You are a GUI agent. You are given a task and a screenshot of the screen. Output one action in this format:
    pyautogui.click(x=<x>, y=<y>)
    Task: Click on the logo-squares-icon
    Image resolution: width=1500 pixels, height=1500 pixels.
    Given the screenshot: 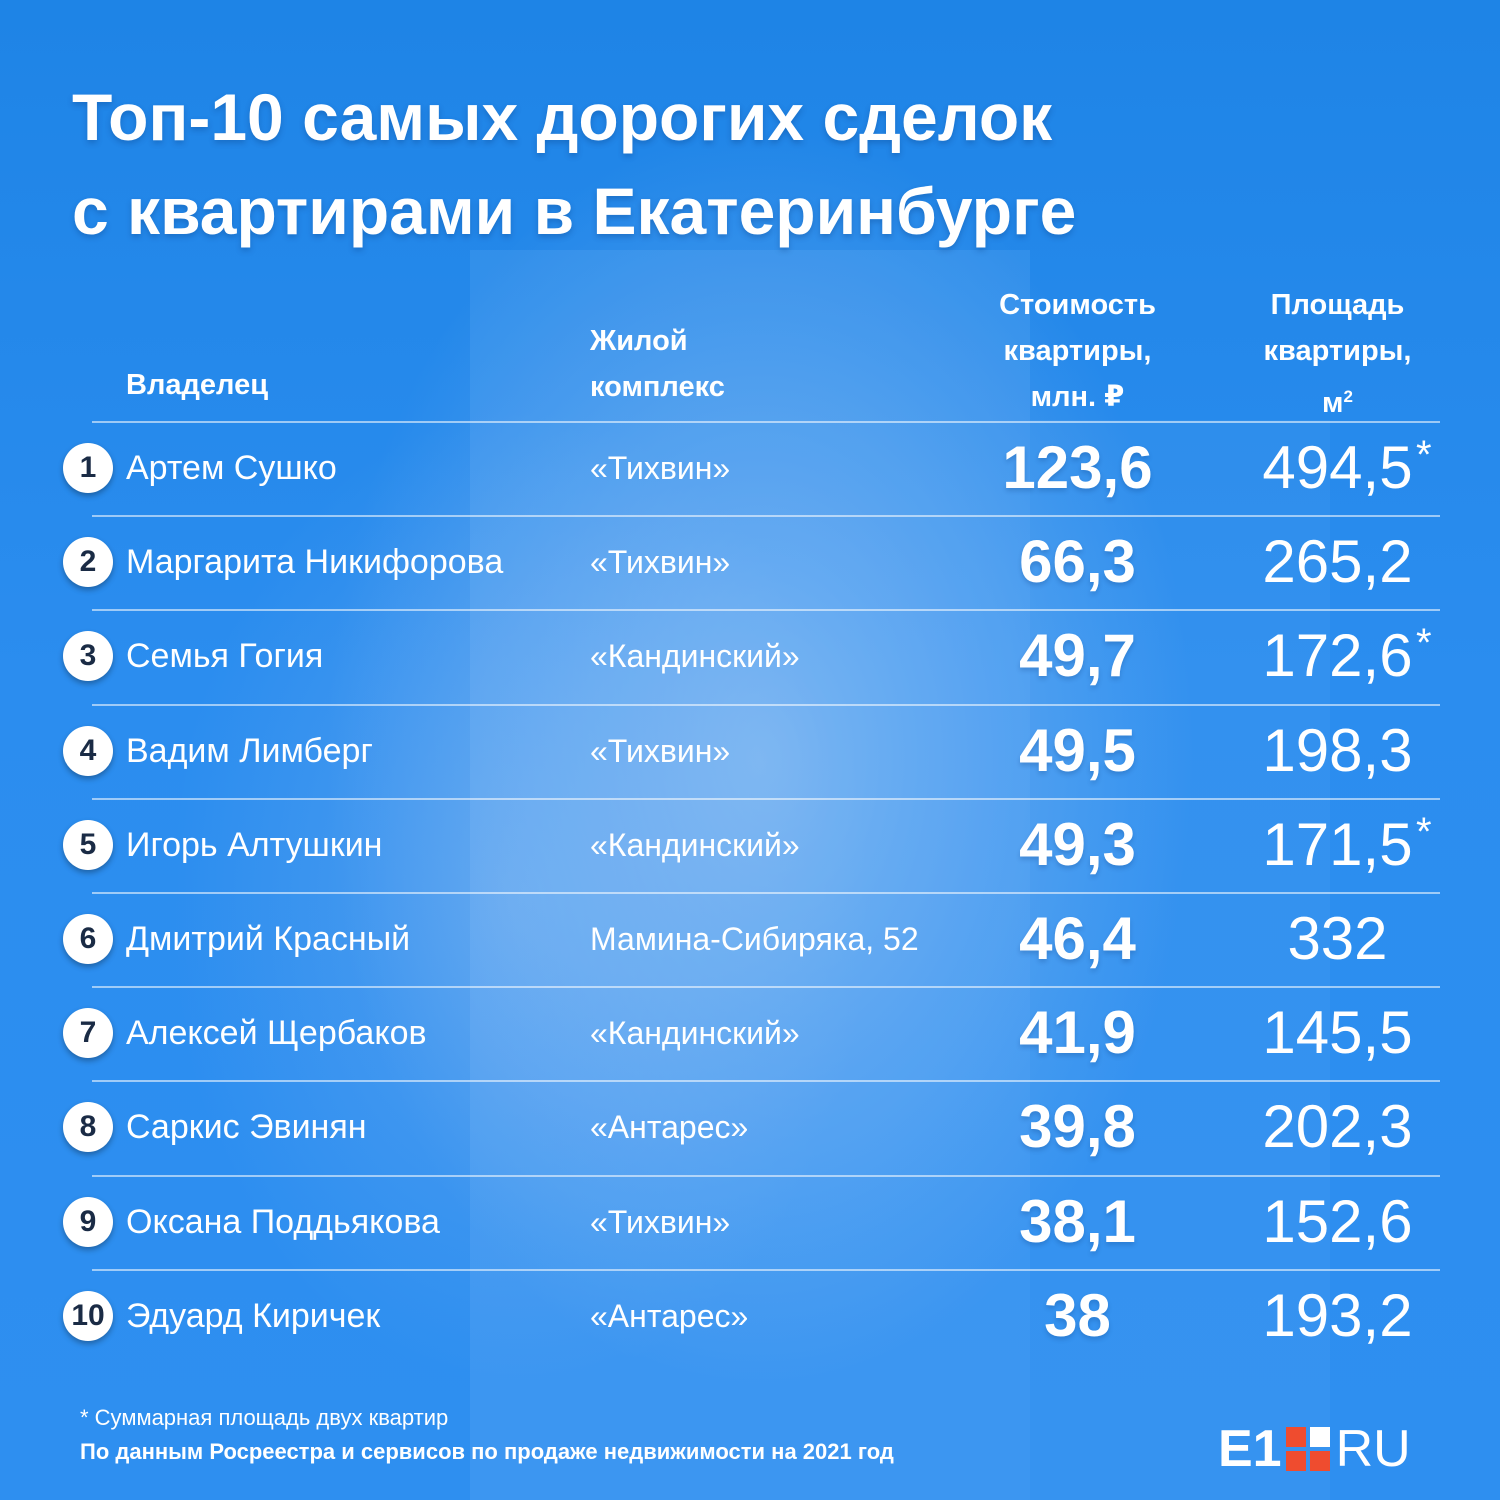 What is the action you would take?
    pyautogui.click(x=1307, y=1449)
    